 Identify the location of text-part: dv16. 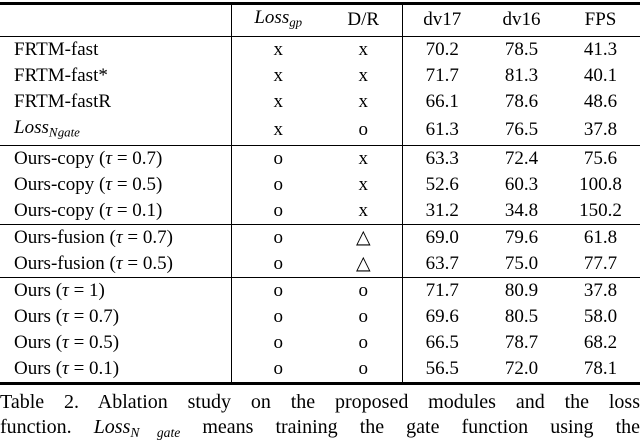
(521, 20).